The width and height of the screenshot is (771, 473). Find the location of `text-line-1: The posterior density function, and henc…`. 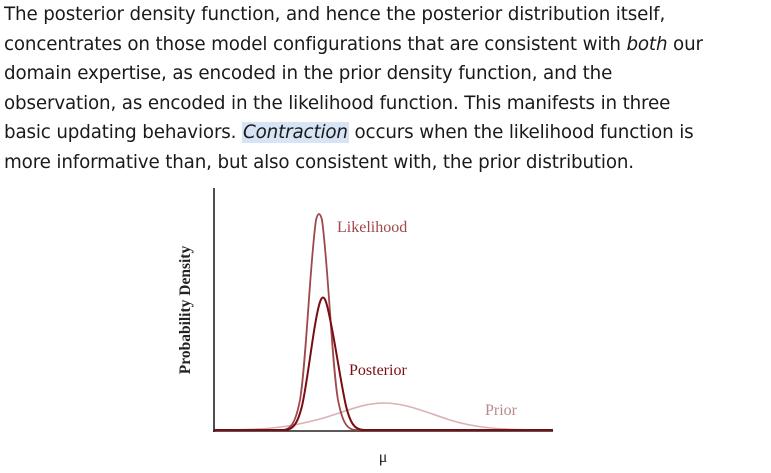

text-line-1: The posterior density function, and henc… is located at coordinates (335, 14).